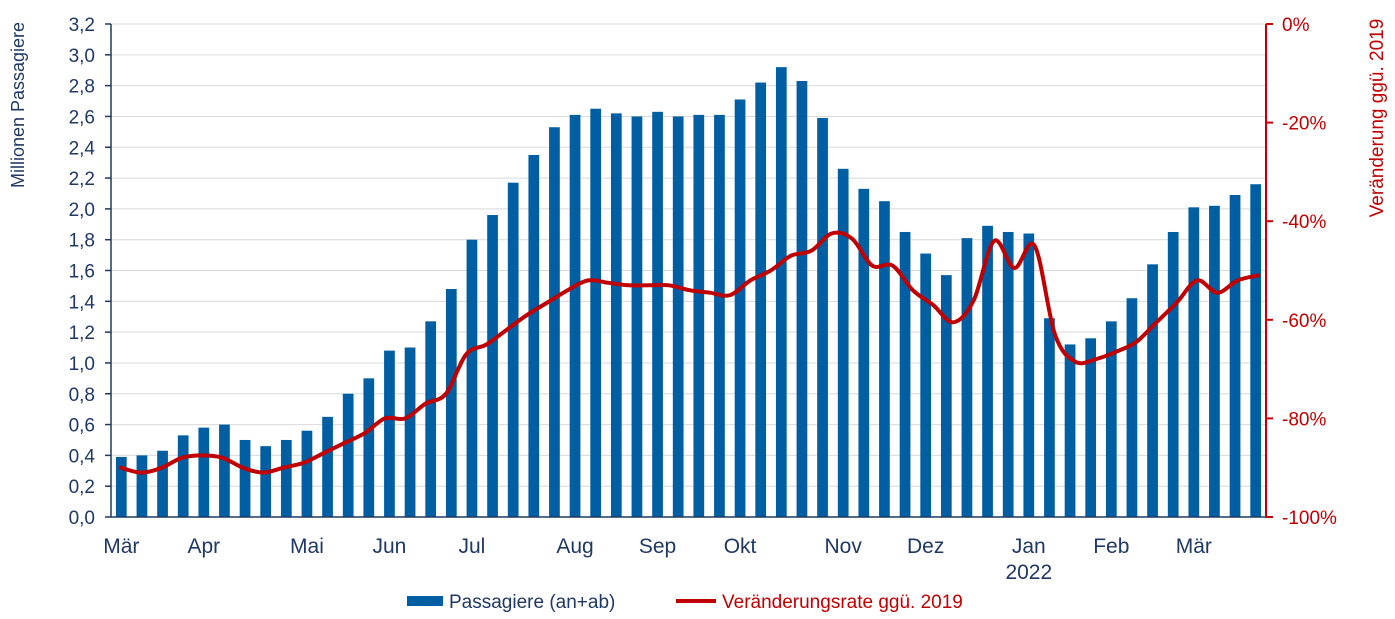 Image resolution: width=1395 pixels, height=619 pixels. Describe the element at coordinates (1296, 25) in the screenshot. I see `right-tick-label: 0%` at that location.